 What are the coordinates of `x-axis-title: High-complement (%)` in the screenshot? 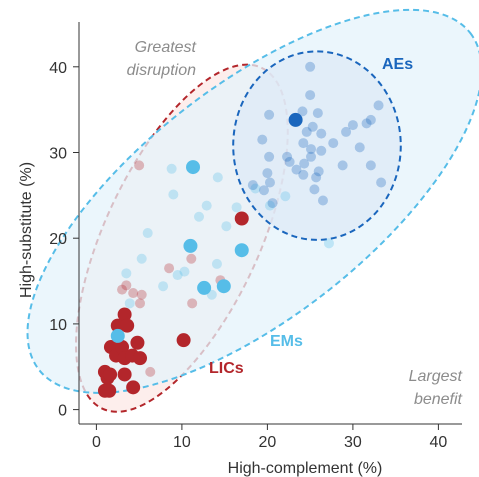 It's located at (305, 468).